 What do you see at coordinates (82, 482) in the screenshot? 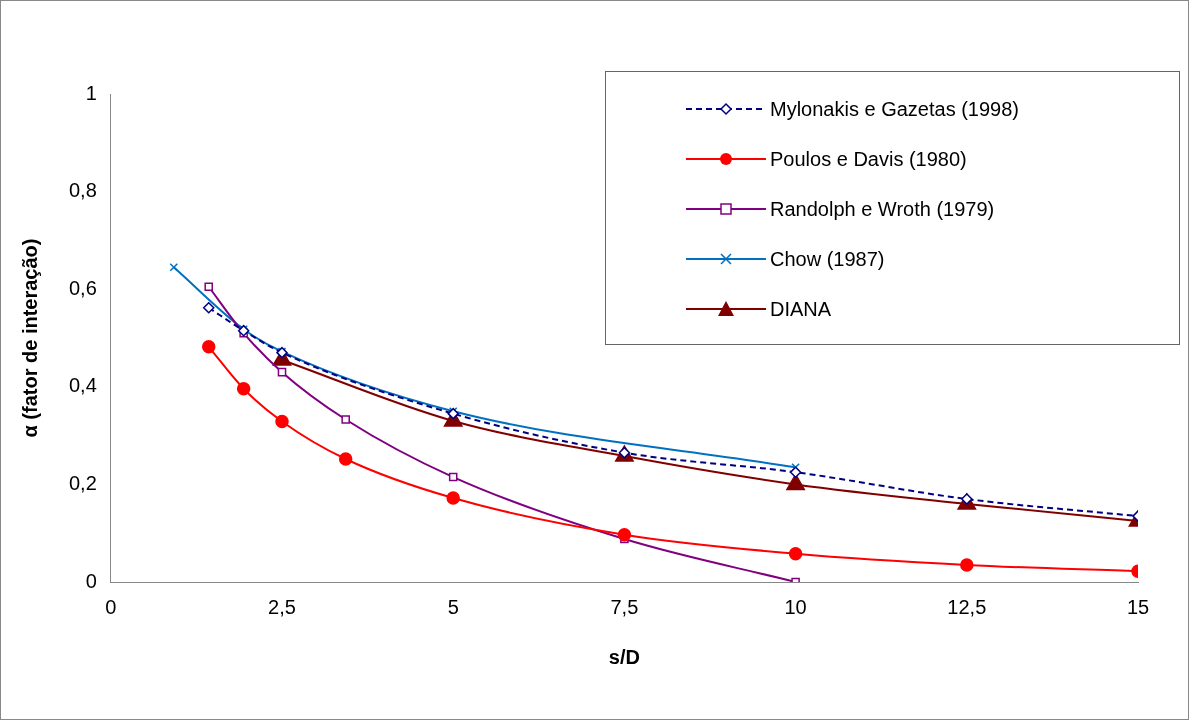
I see `y-tick-label: 0,2` at bounding box center [82, 482].